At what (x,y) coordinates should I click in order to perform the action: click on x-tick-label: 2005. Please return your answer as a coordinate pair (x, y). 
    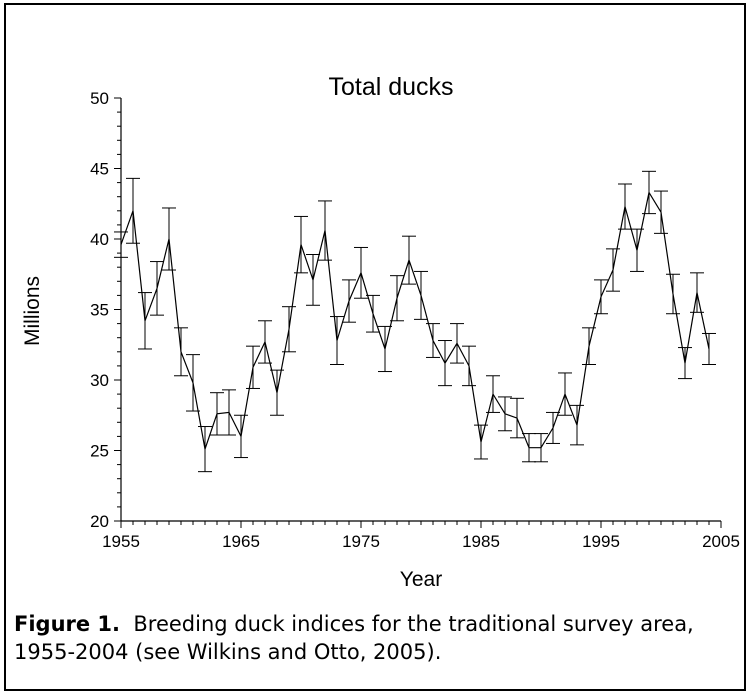
    Looking at the image, I should click on (721, 541).